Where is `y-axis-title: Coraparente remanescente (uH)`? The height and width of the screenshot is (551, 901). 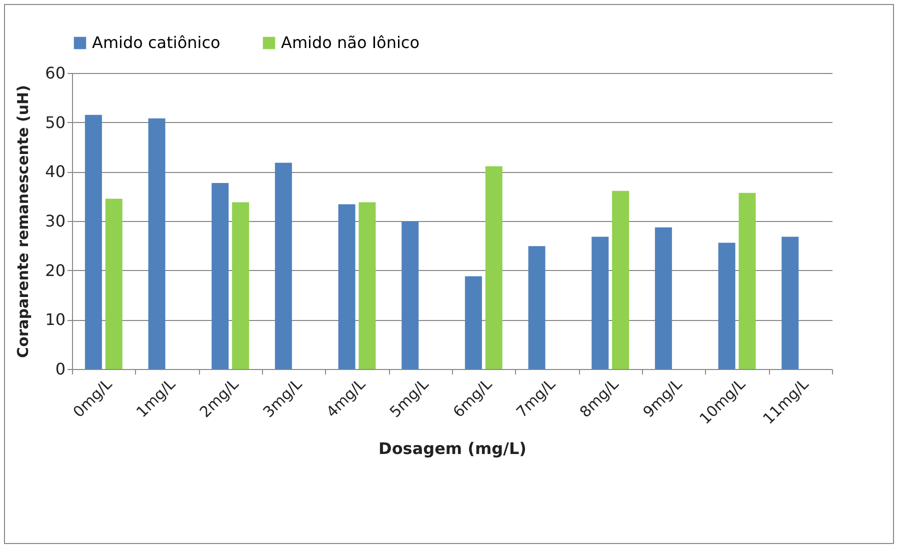 y-axis-title: Coraparente remanescente (uH) is located at coordinates (23, 221).